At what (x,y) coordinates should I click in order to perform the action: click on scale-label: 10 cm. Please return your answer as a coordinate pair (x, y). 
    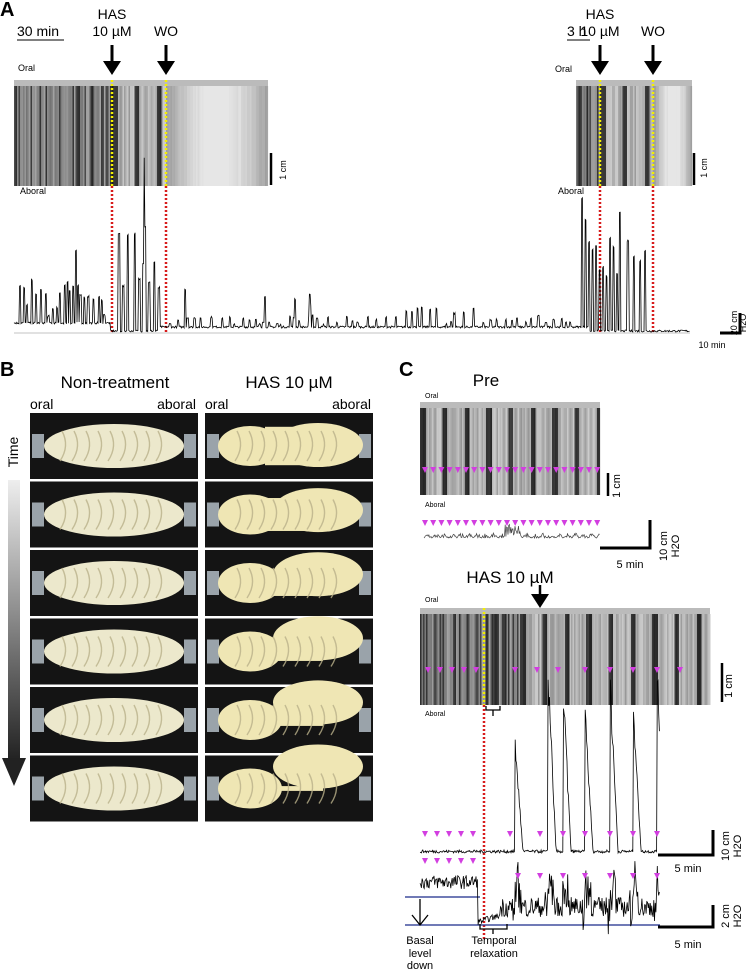
    Looking at the image, I should click on (664, 546).